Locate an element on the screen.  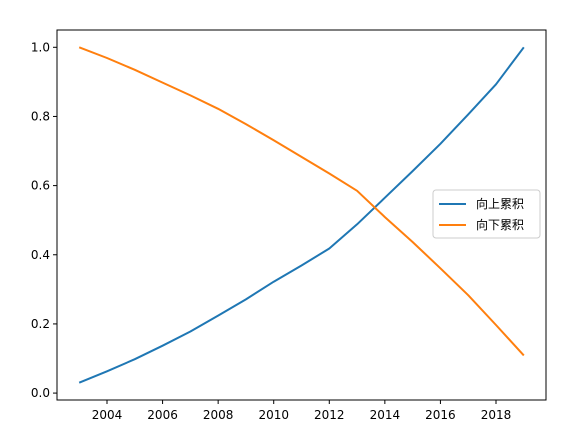
x-tick-label: 2010 is located at coordinates (273, 415).